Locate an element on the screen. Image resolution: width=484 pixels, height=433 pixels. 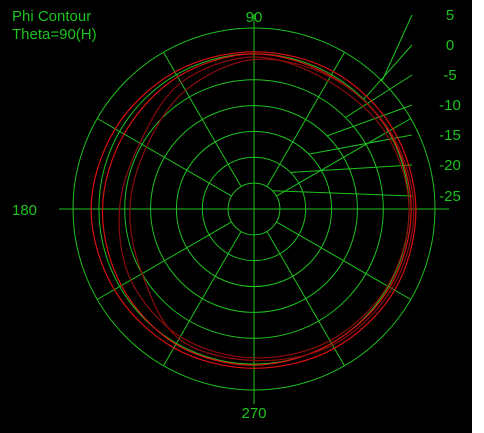
angle-label-270: 270 is located at coordinates (253, 413).